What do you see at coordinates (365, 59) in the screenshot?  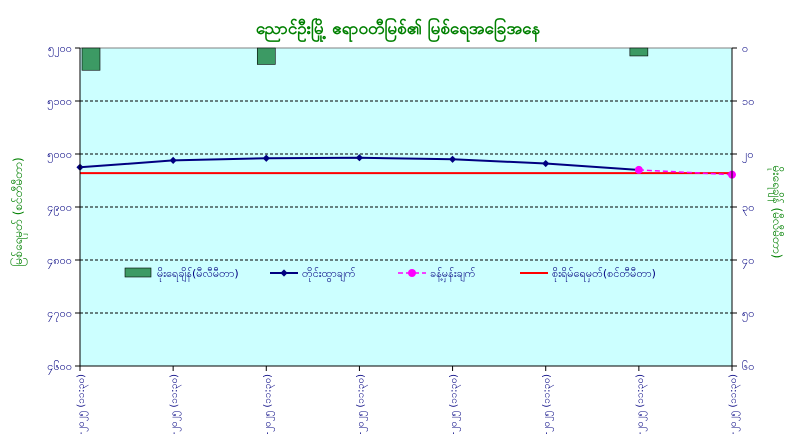 I see `bars-layer` at bounding box center [365, 59].